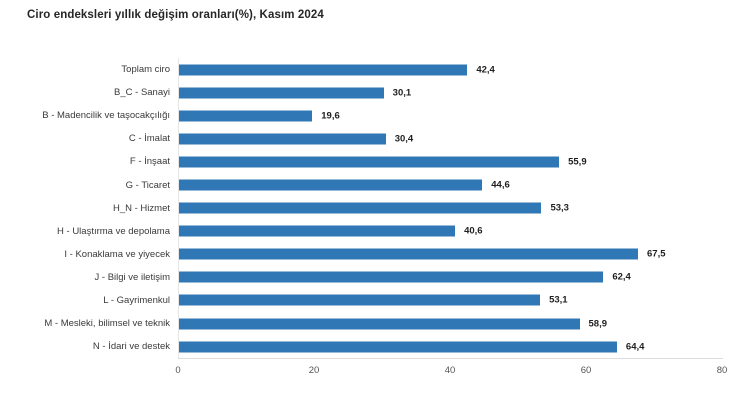 This screenshot has height=401, width=750. Describe the element at coordinates (178, 370) in the screenshot. I see `x-axis-tick-label: 0` at that location.